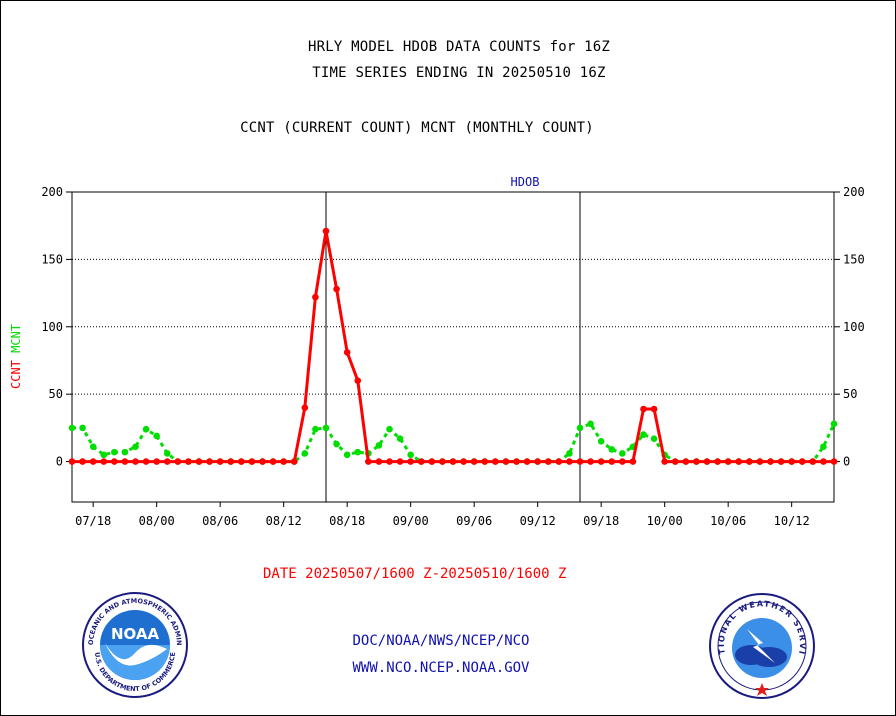 Image resolution: width=896 pixels, height=716 pixels. I want to click on y-tick-label-left: 0, so click(59, 462).